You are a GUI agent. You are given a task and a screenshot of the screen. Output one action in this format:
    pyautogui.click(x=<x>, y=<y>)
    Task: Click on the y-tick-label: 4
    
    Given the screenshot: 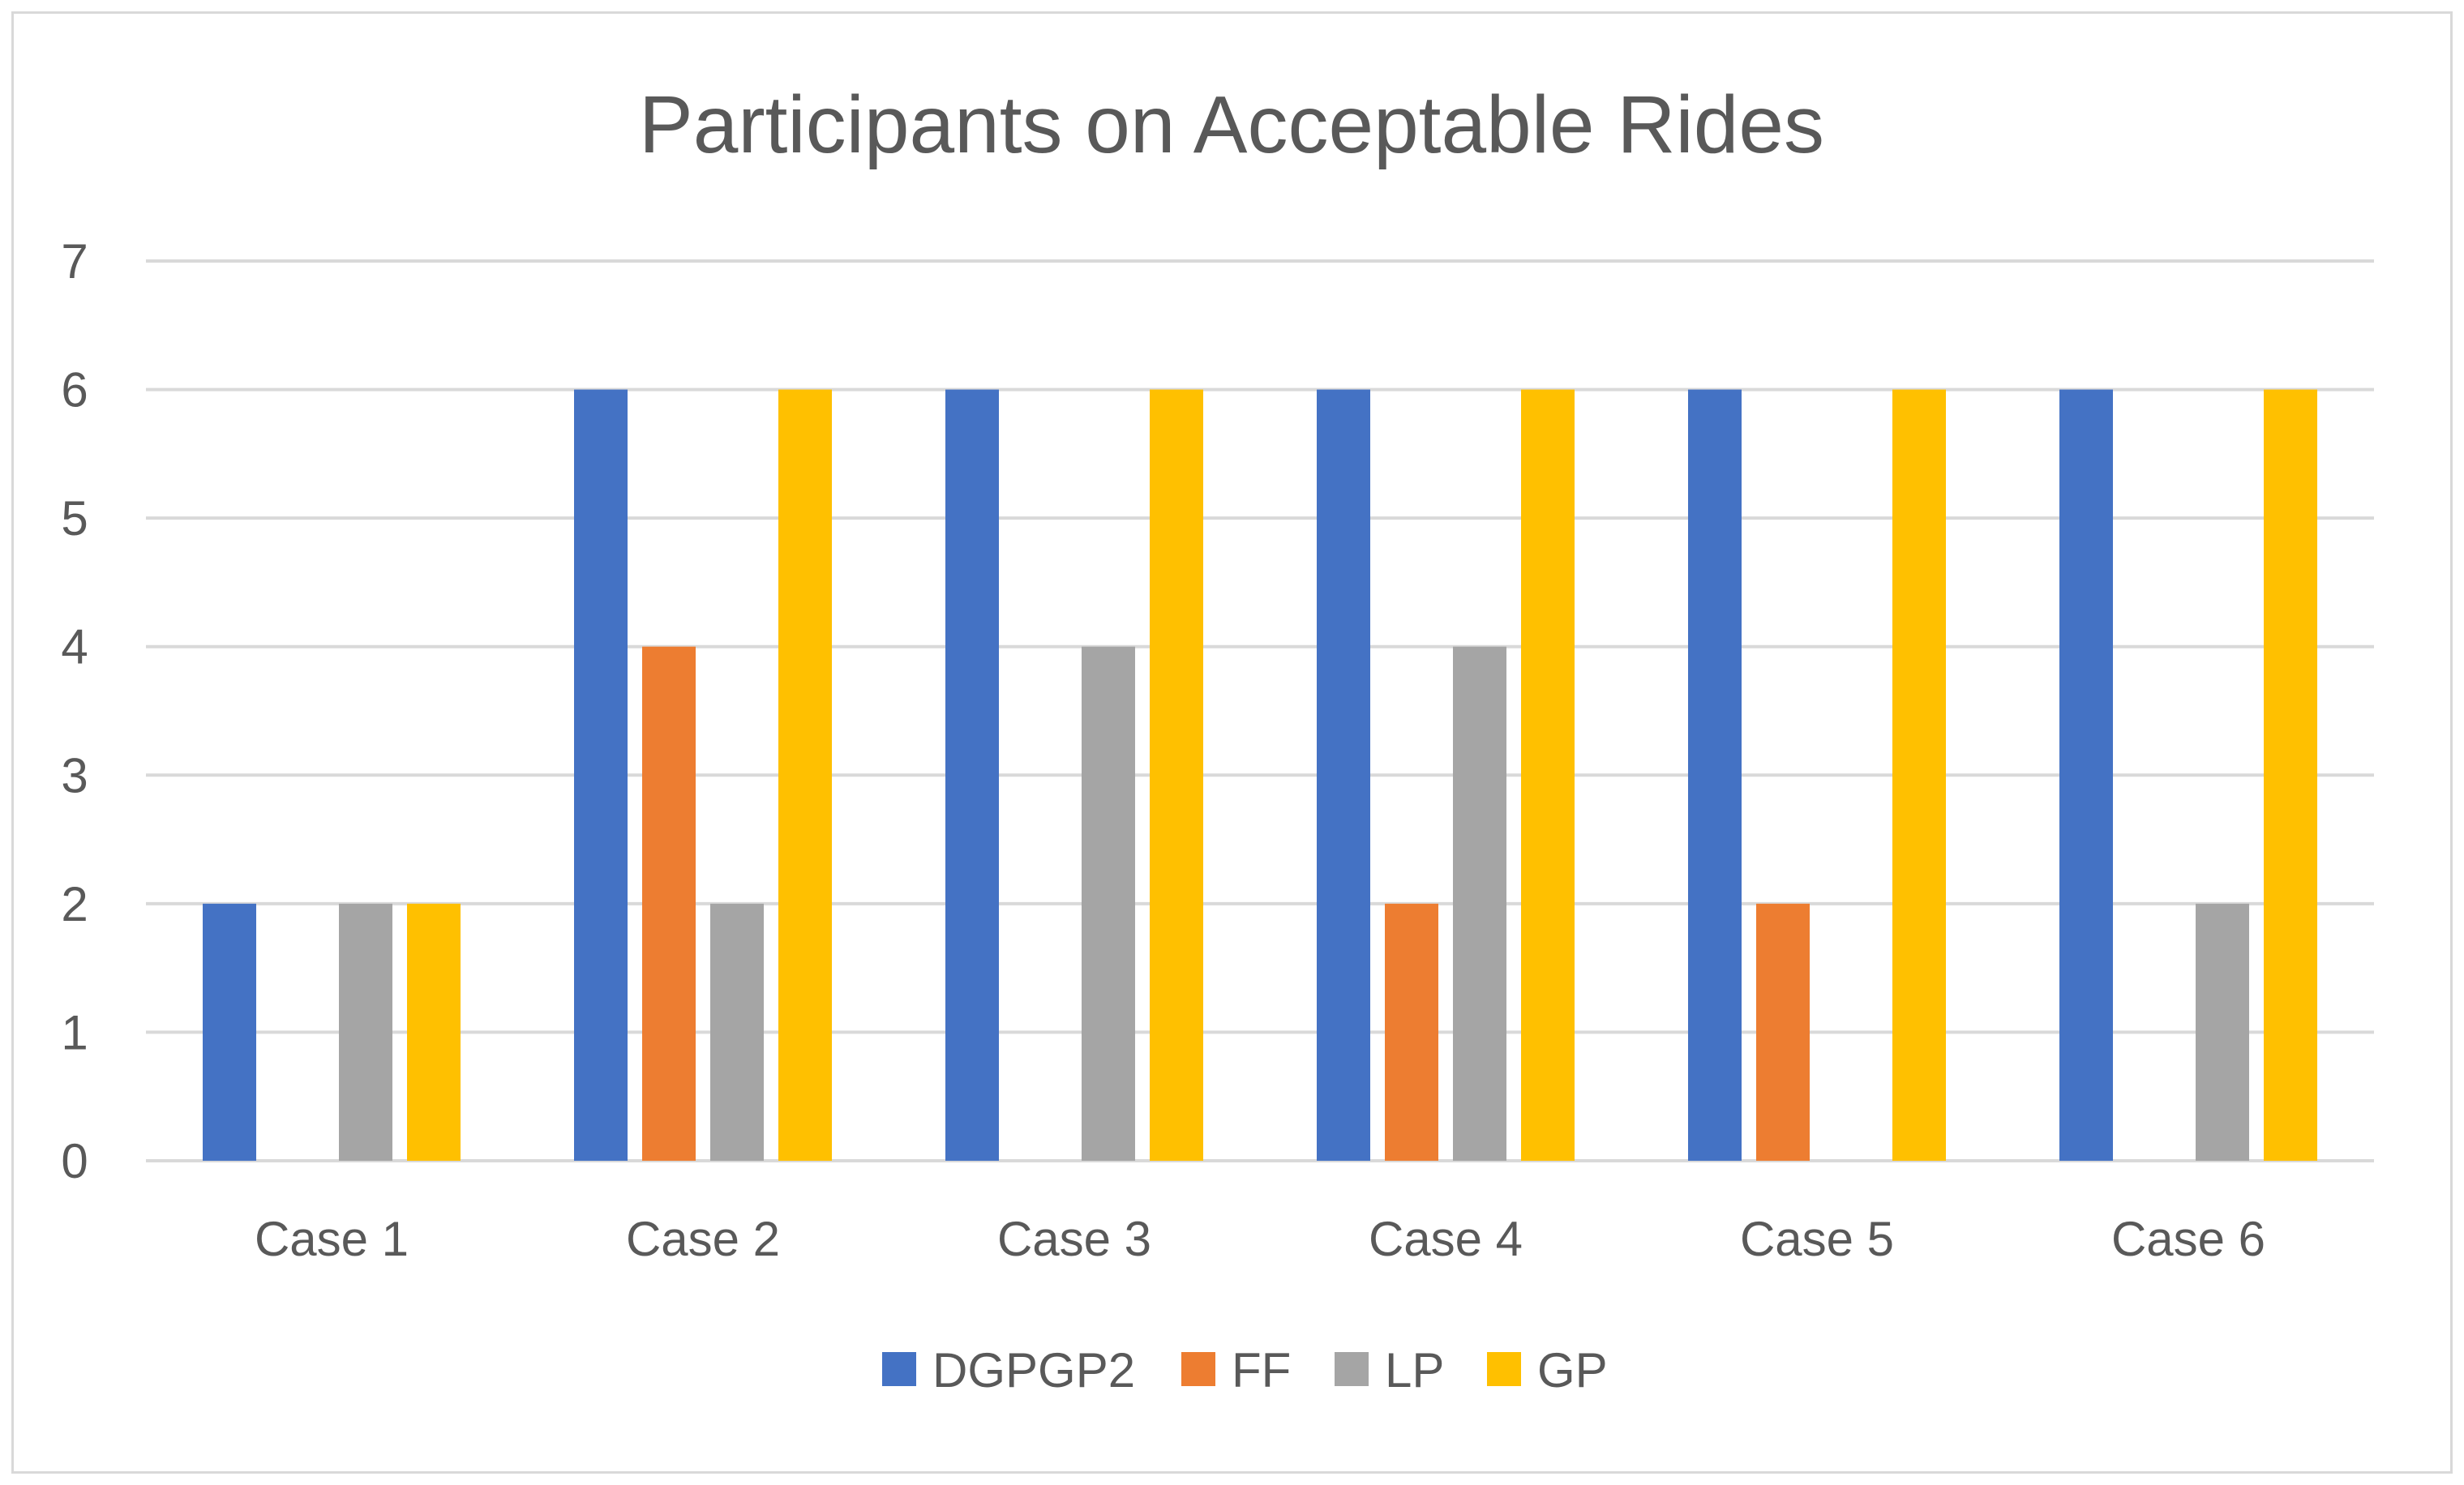 What is the action you would take?
    pyautogui.click(x=74, y=647)
    